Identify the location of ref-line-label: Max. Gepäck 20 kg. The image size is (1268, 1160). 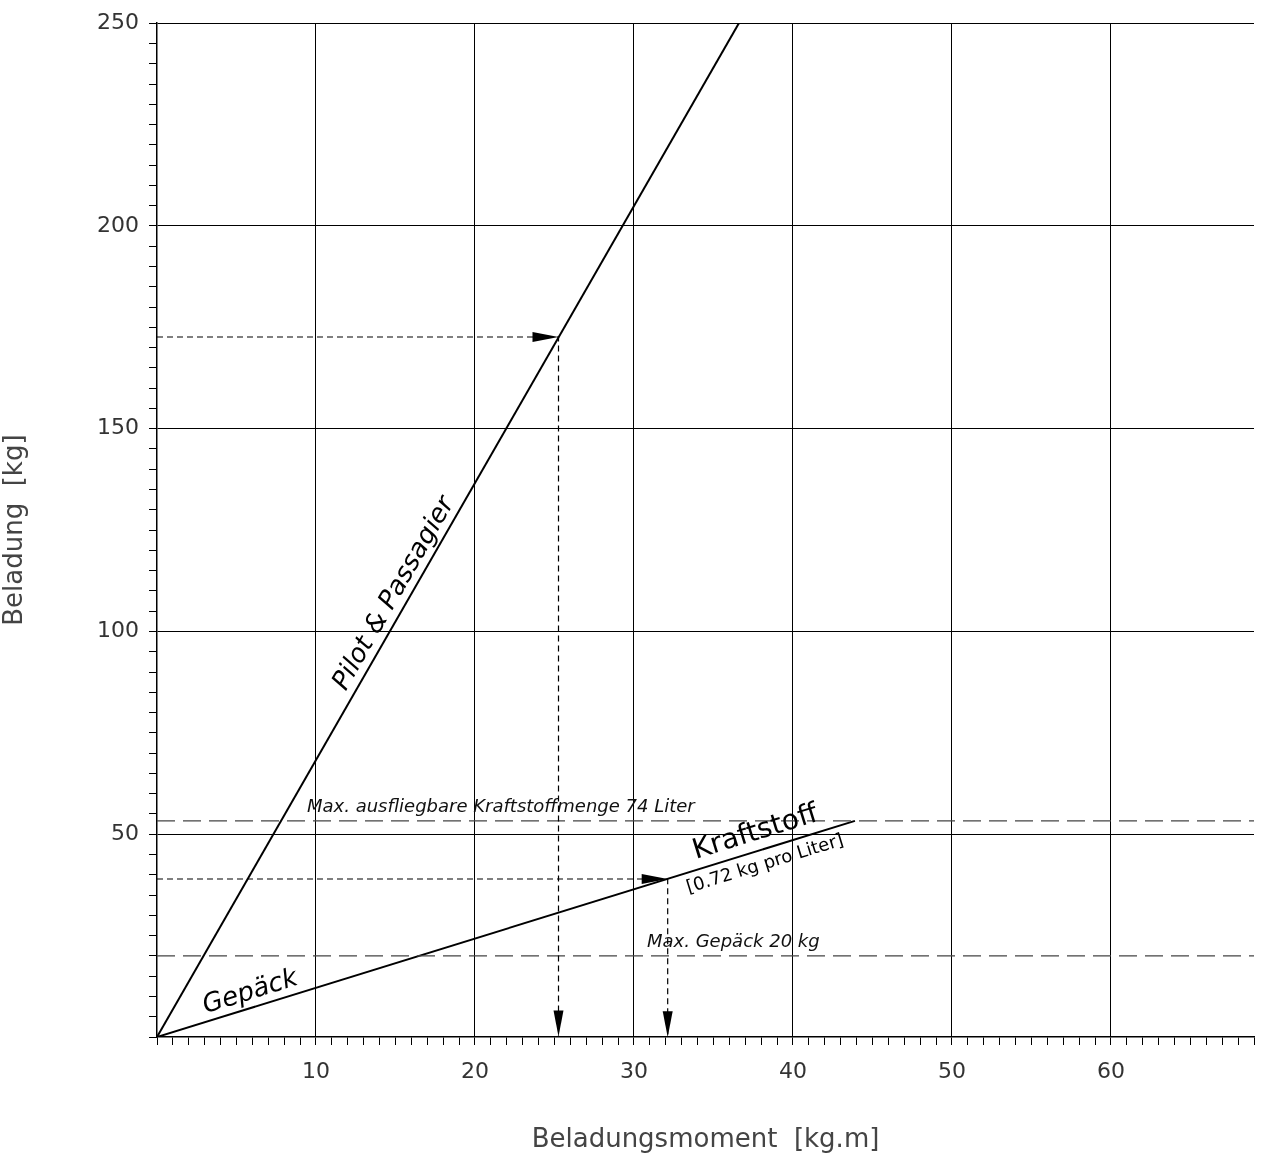
(733, 940).